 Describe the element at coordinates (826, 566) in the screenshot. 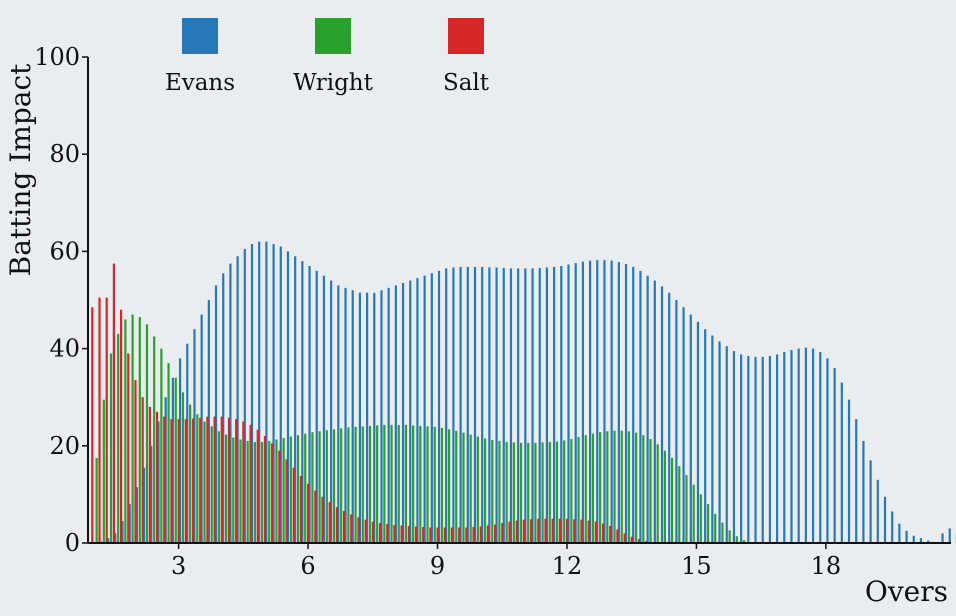

I see `x-tick-label-18: 18` at that location.